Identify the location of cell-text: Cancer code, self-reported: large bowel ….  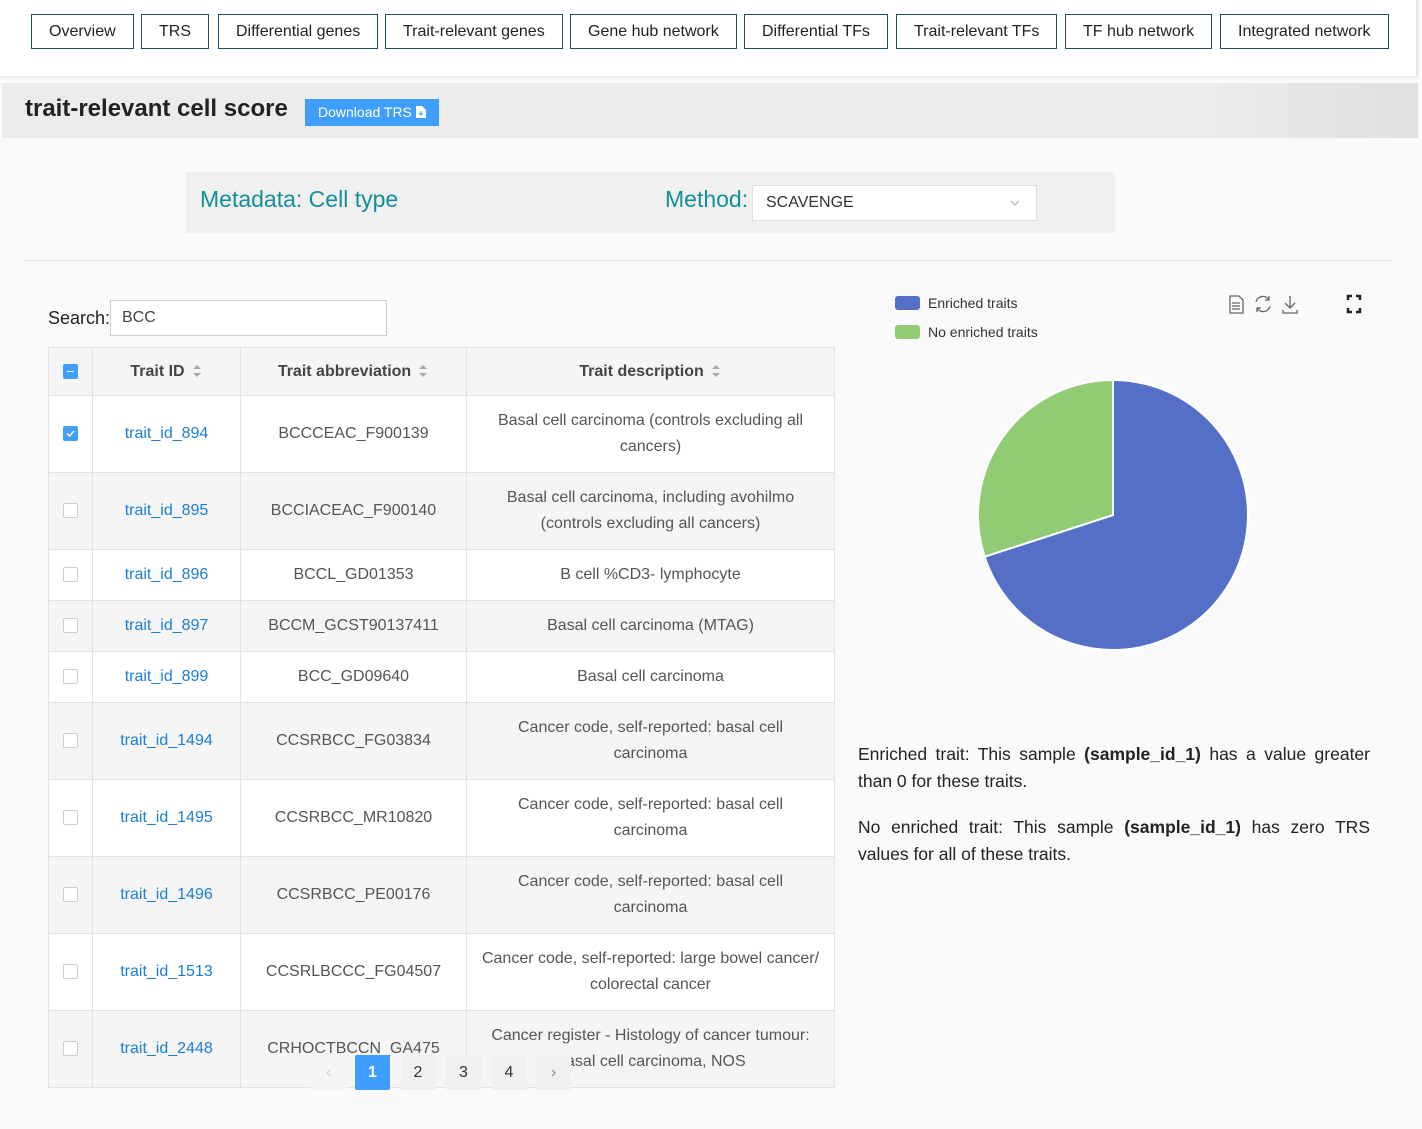
(650, 971).